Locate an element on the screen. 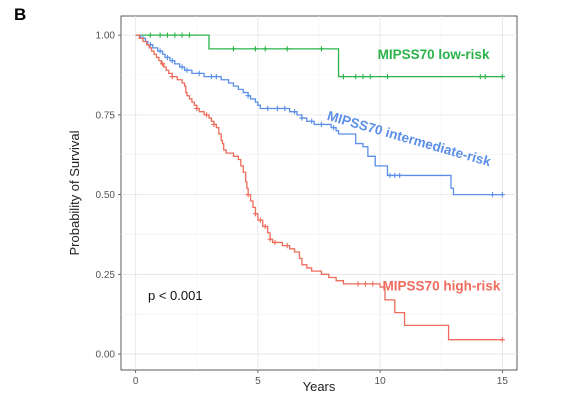 The image size is (583, 409). series-label: MIPSS70 high-risk is located at coordinates (442, 285).